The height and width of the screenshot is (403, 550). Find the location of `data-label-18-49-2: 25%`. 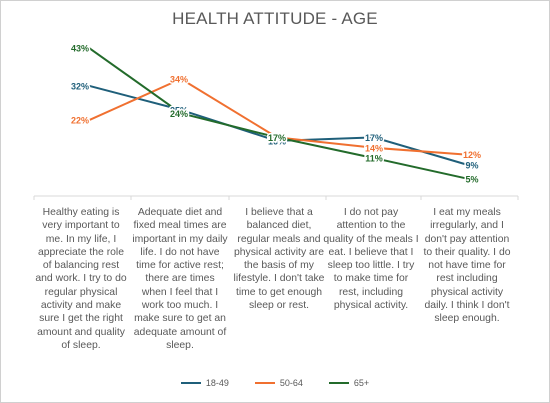

data-label-18-49-2: 25% is located at coordinates (179, 110).